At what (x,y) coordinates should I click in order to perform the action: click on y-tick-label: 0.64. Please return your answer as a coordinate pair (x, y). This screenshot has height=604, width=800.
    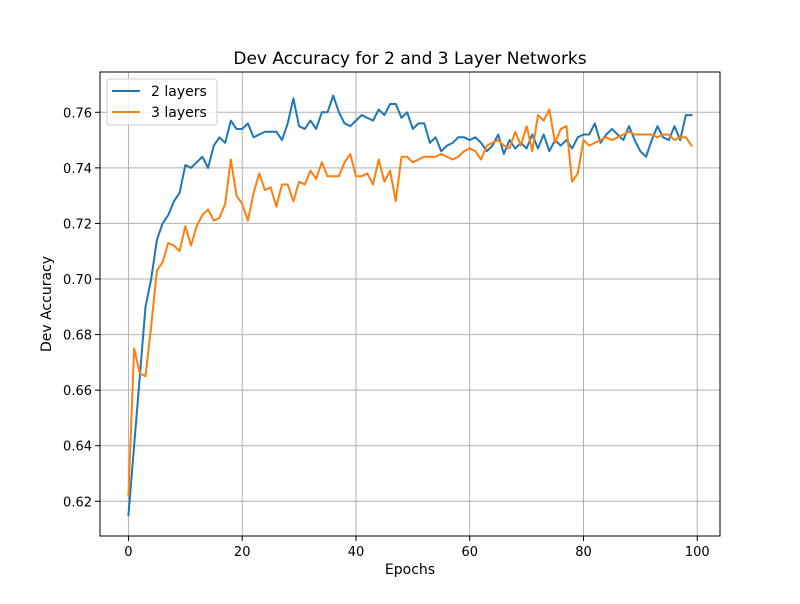
    Looking at the image, I should click on (77, 447).